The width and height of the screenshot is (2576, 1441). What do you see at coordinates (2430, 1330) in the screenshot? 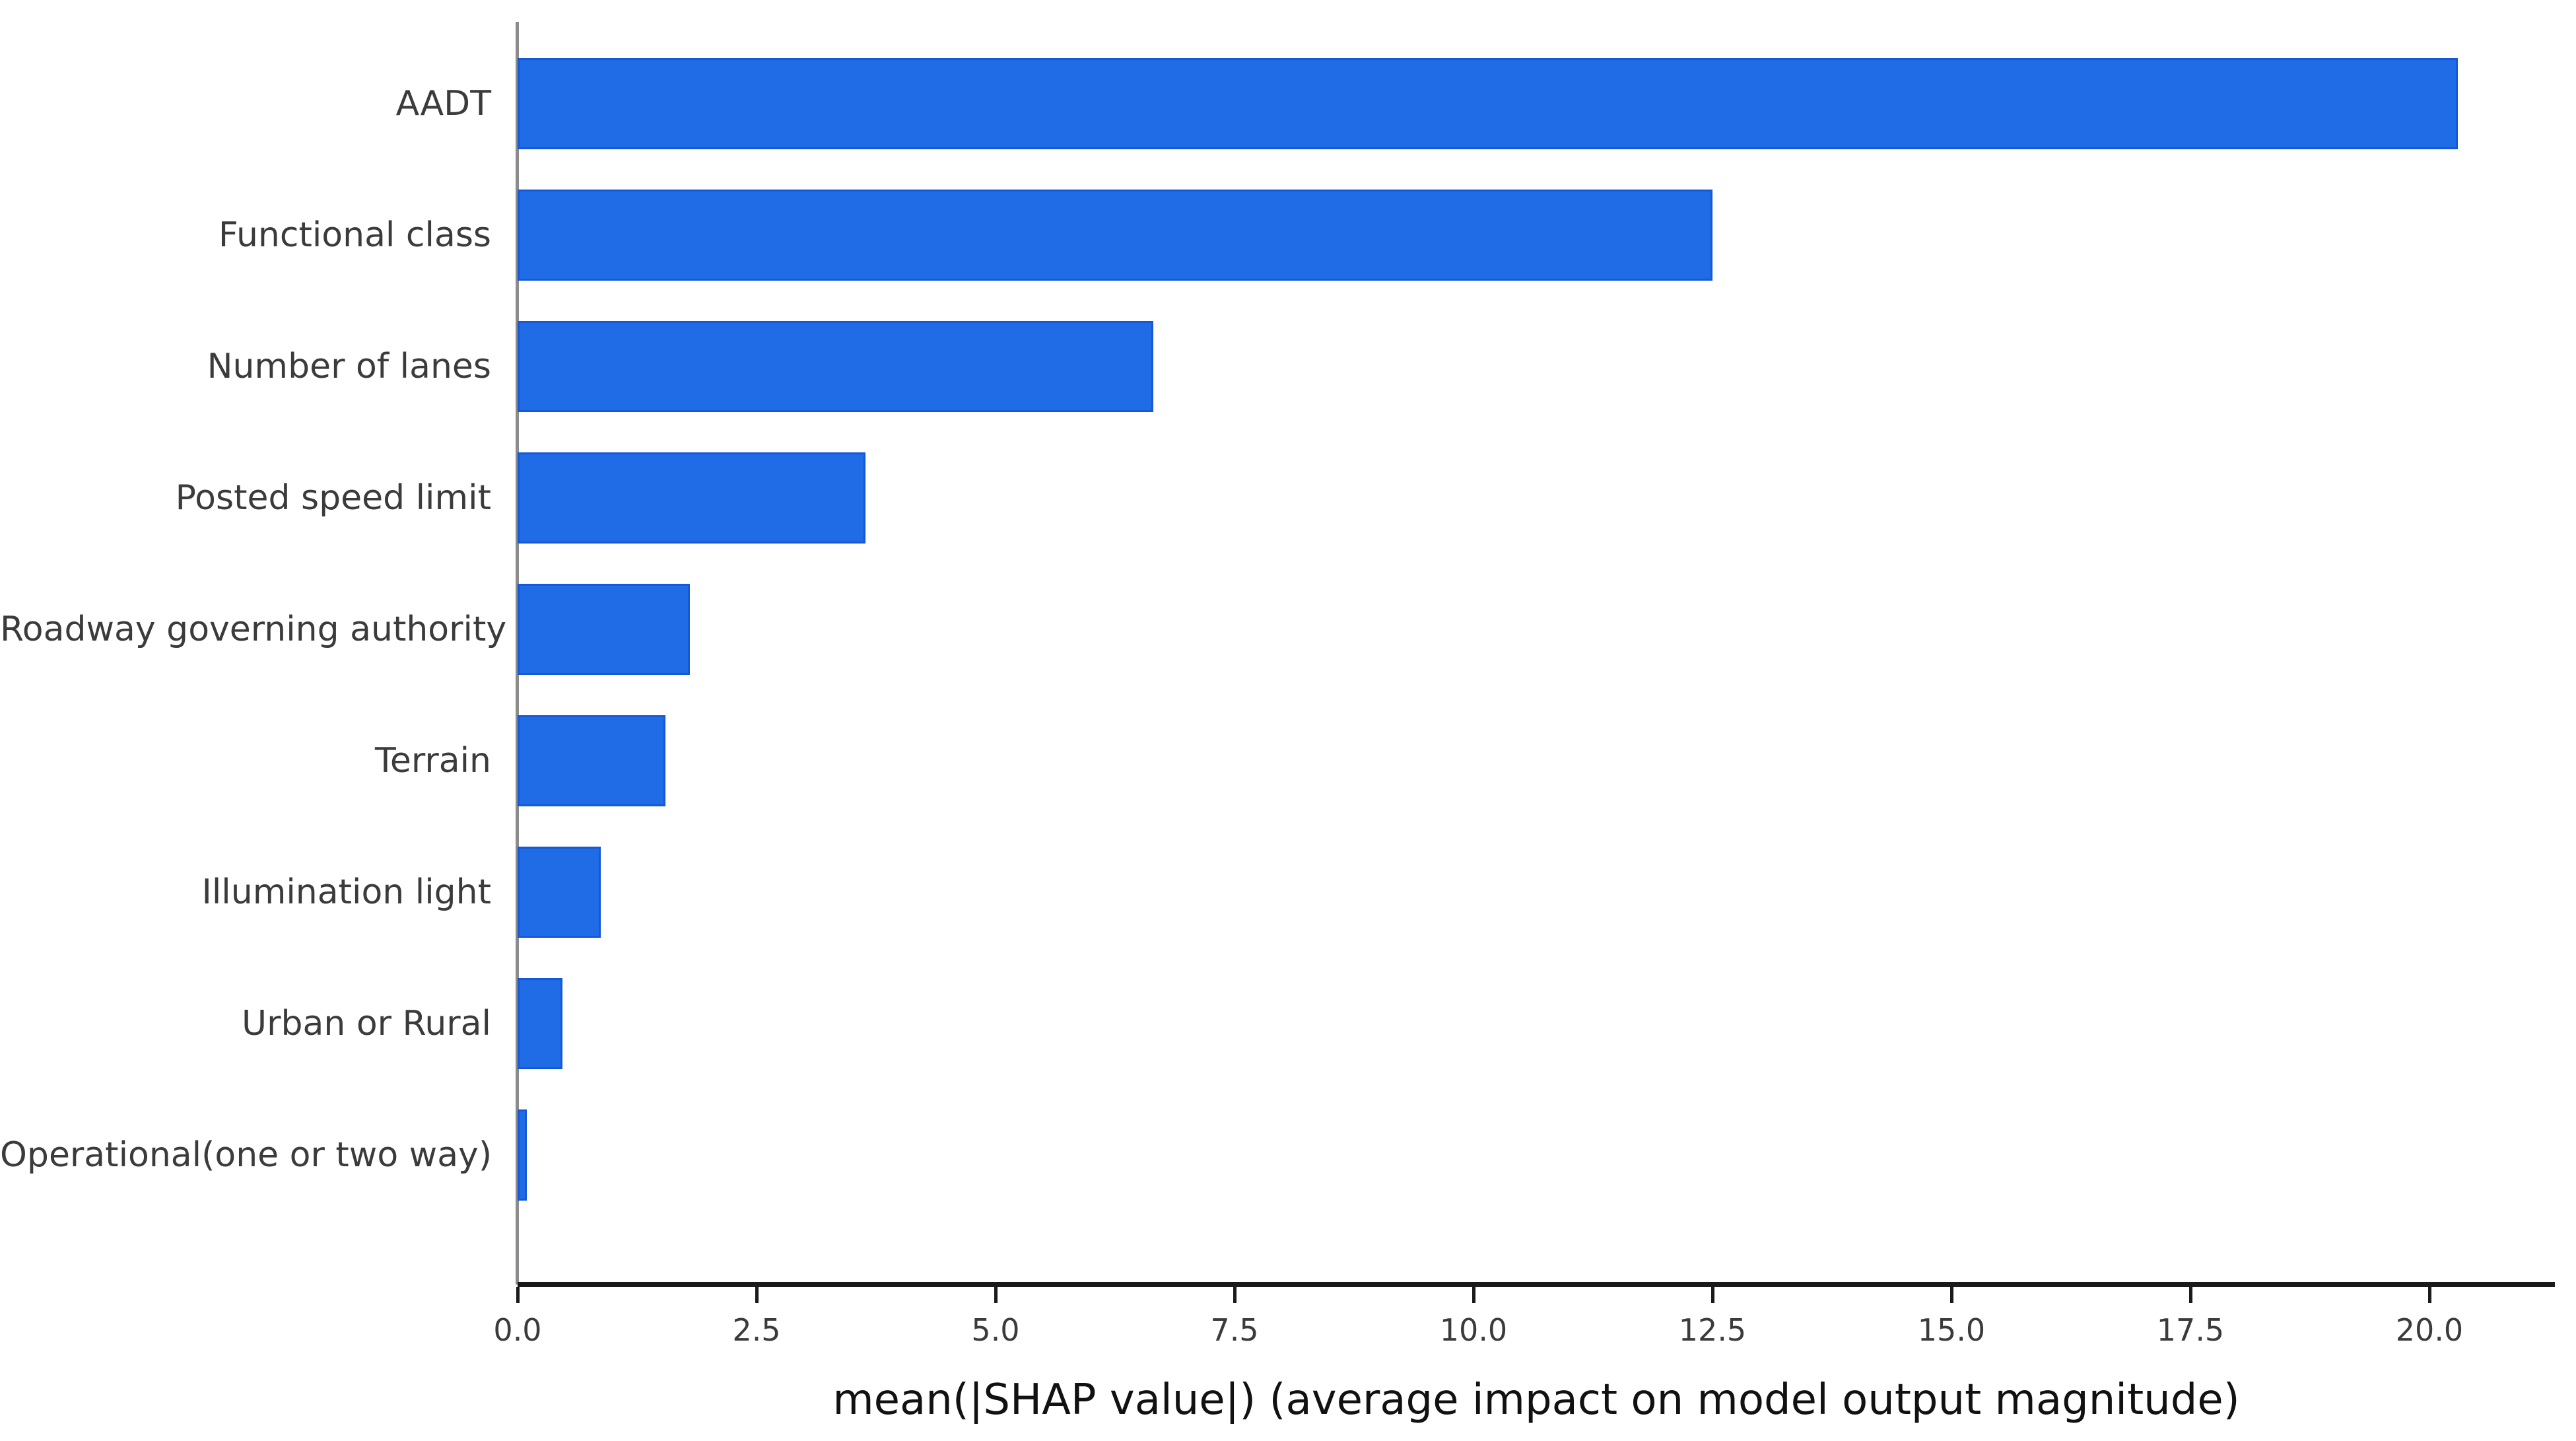
I see `x-axis-tick-label: 20.0` at bounding box center [2430, 1330].